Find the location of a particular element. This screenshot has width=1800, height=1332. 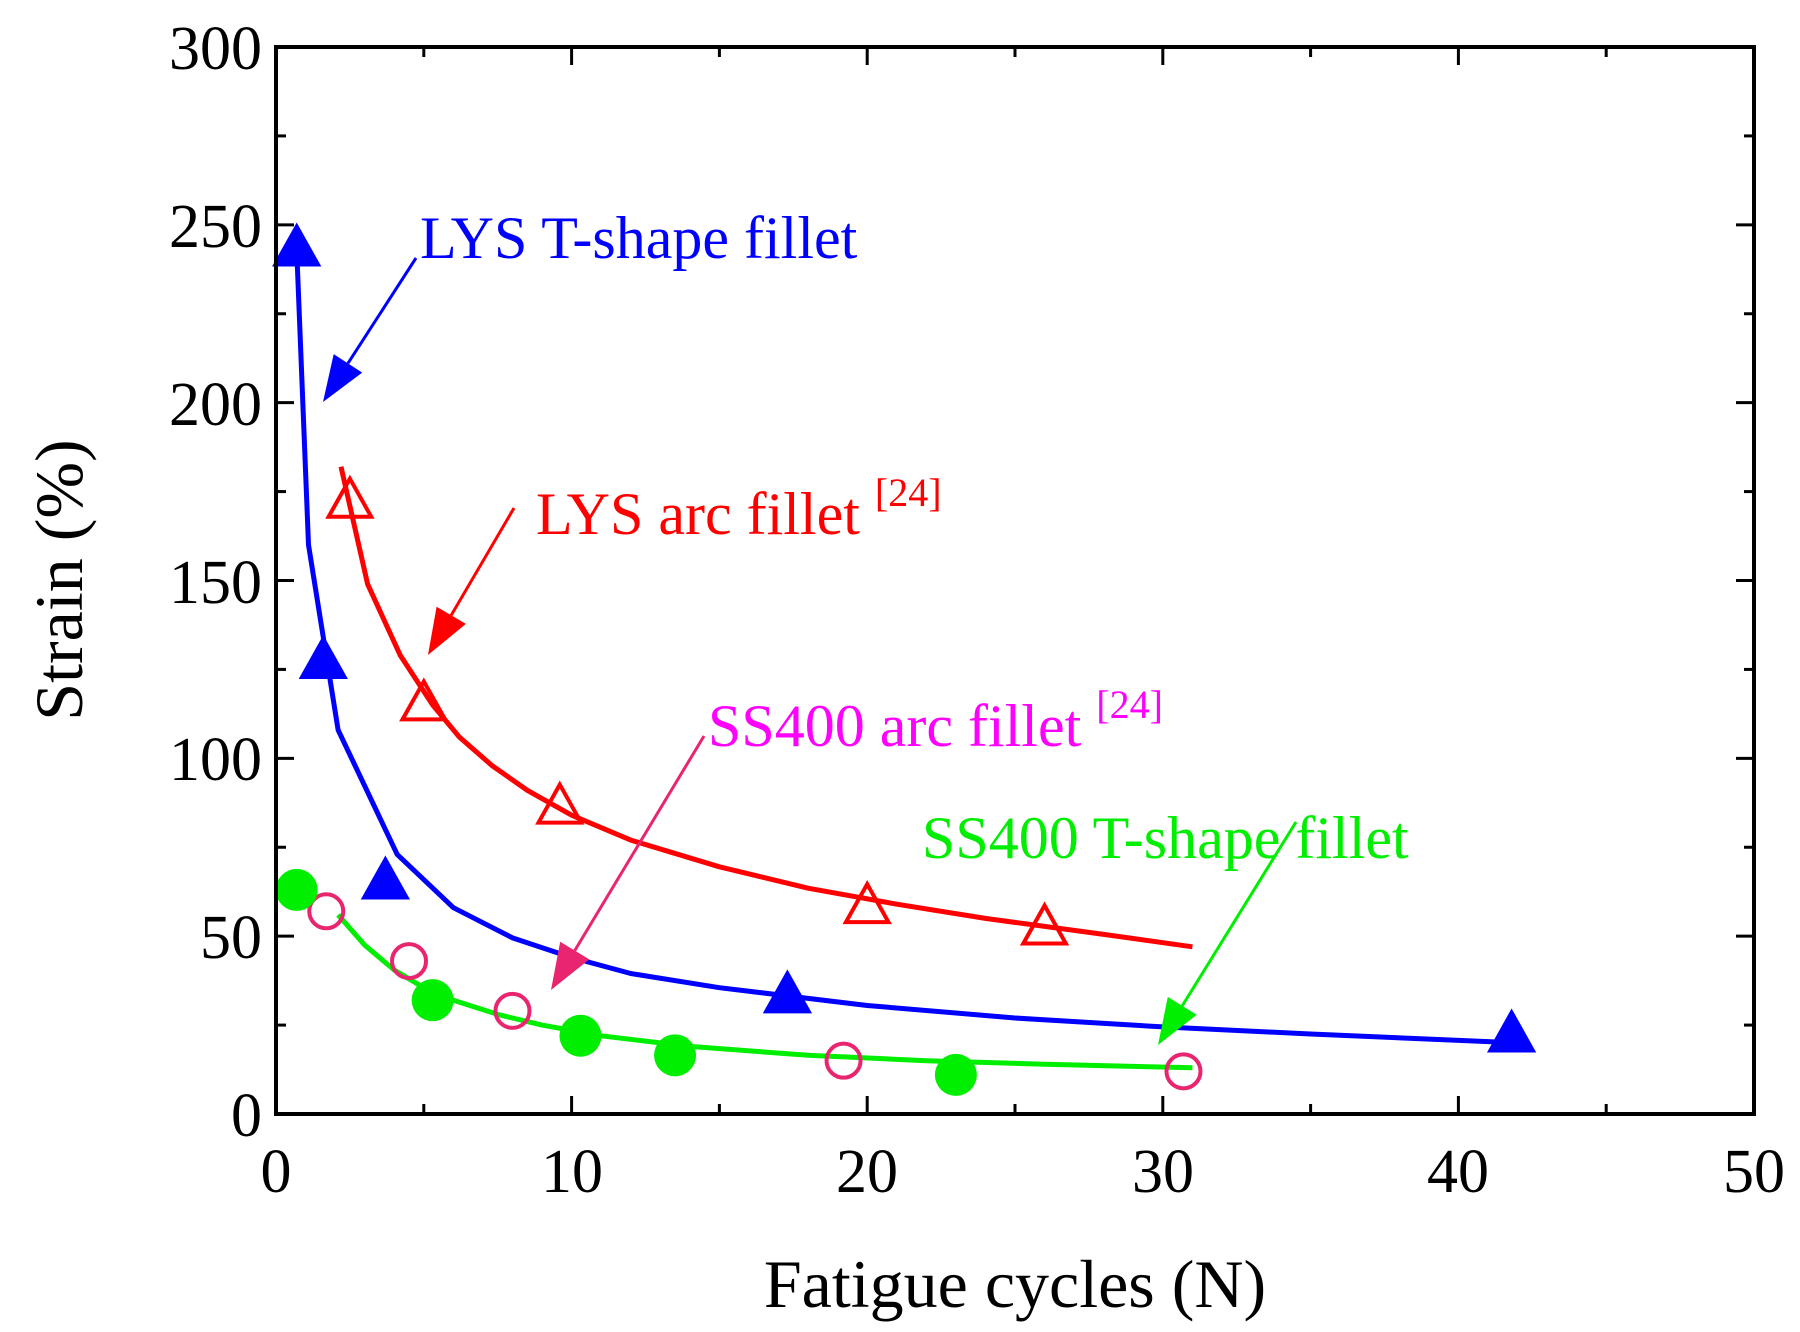

y-tick-label: 0 is located at coordinates (246, 1116).